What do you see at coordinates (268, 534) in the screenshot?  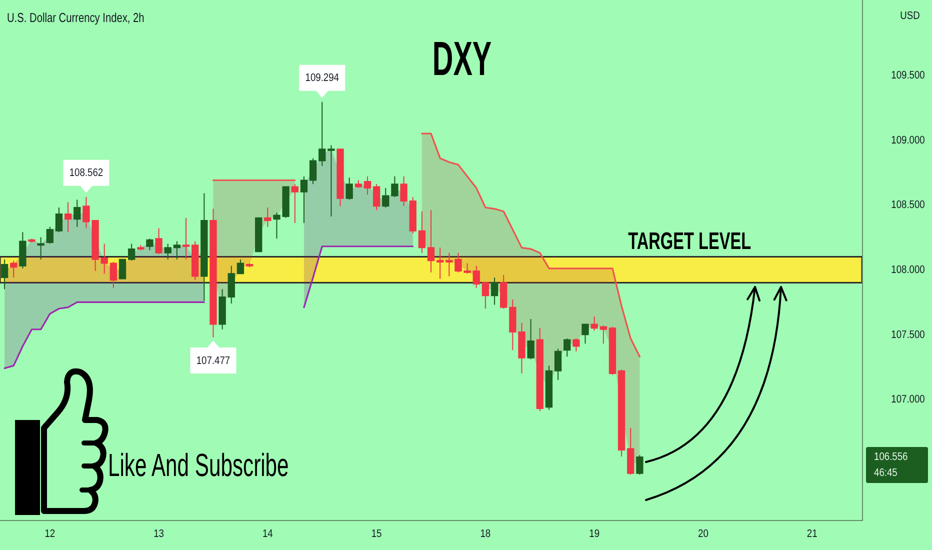 I see `x-tick-label: 14` at bounding box center [268, 534].